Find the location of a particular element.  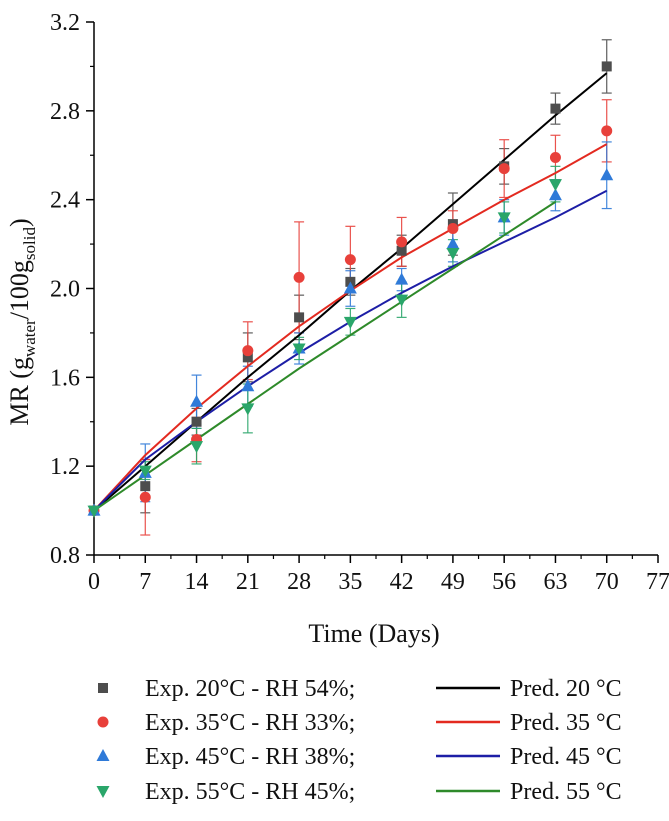

legend-item: Exp. 20°C - RH 54%; is located at coordinates (226, 689).